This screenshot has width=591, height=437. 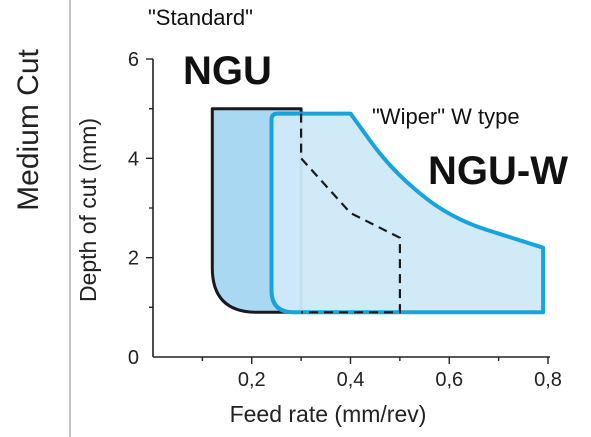 What do you see at coordinates (252, 380) in the screenshot?
I see `x-tick-label: 0,2` at bounding box center [252, 380].